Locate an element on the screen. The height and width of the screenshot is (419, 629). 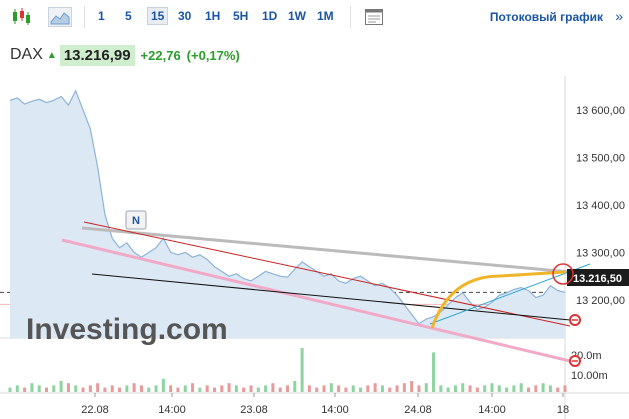
time-tick-label: 22.08 is located at coordinates (95, 410).